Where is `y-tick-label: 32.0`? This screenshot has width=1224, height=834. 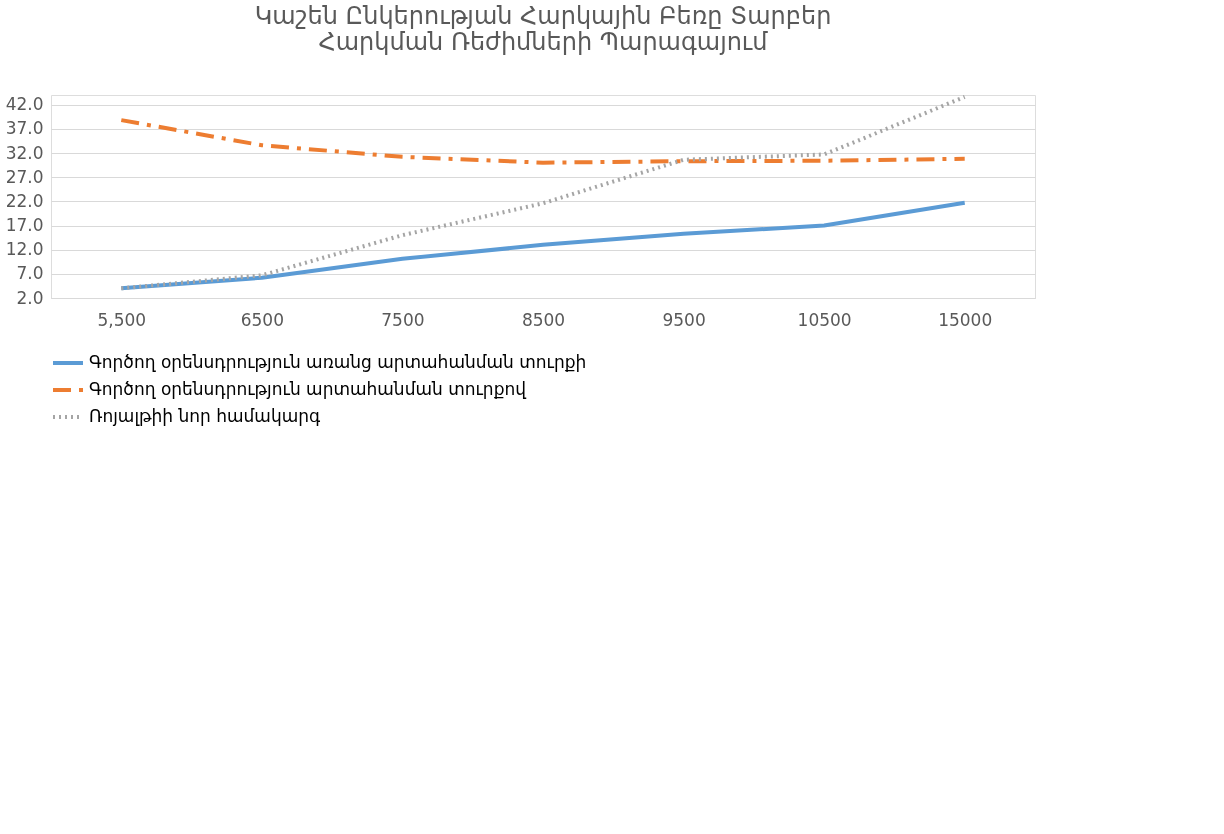
y-tick-label: 32.0 is located at coordinates (24, 152).